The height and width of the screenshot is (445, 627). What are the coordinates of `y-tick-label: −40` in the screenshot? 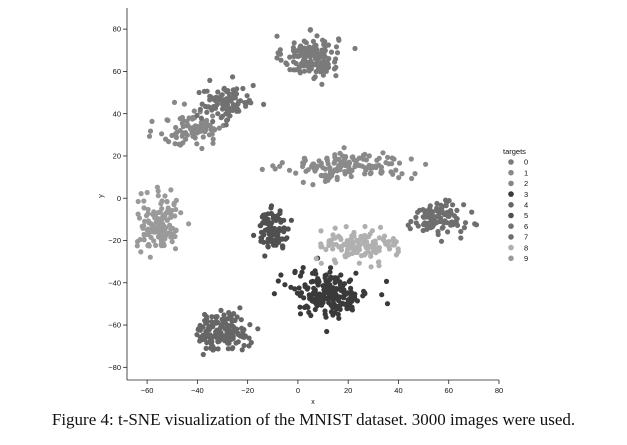 It's located at (114, 282).